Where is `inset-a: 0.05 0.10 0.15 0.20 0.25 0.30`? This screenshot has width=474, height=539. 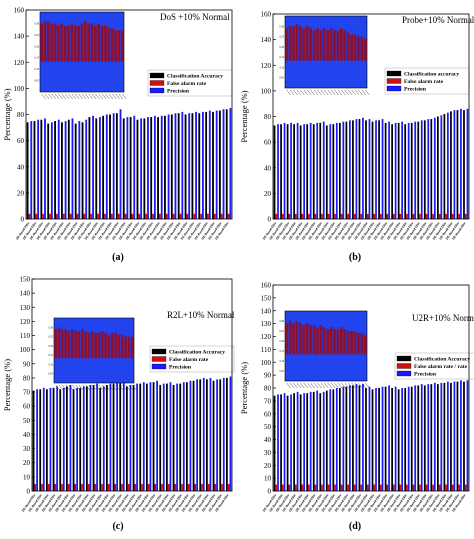
inset-a: 0.05 0.10 0.15 0.20 0.25 0.30 is located at coordinates (80, 55).